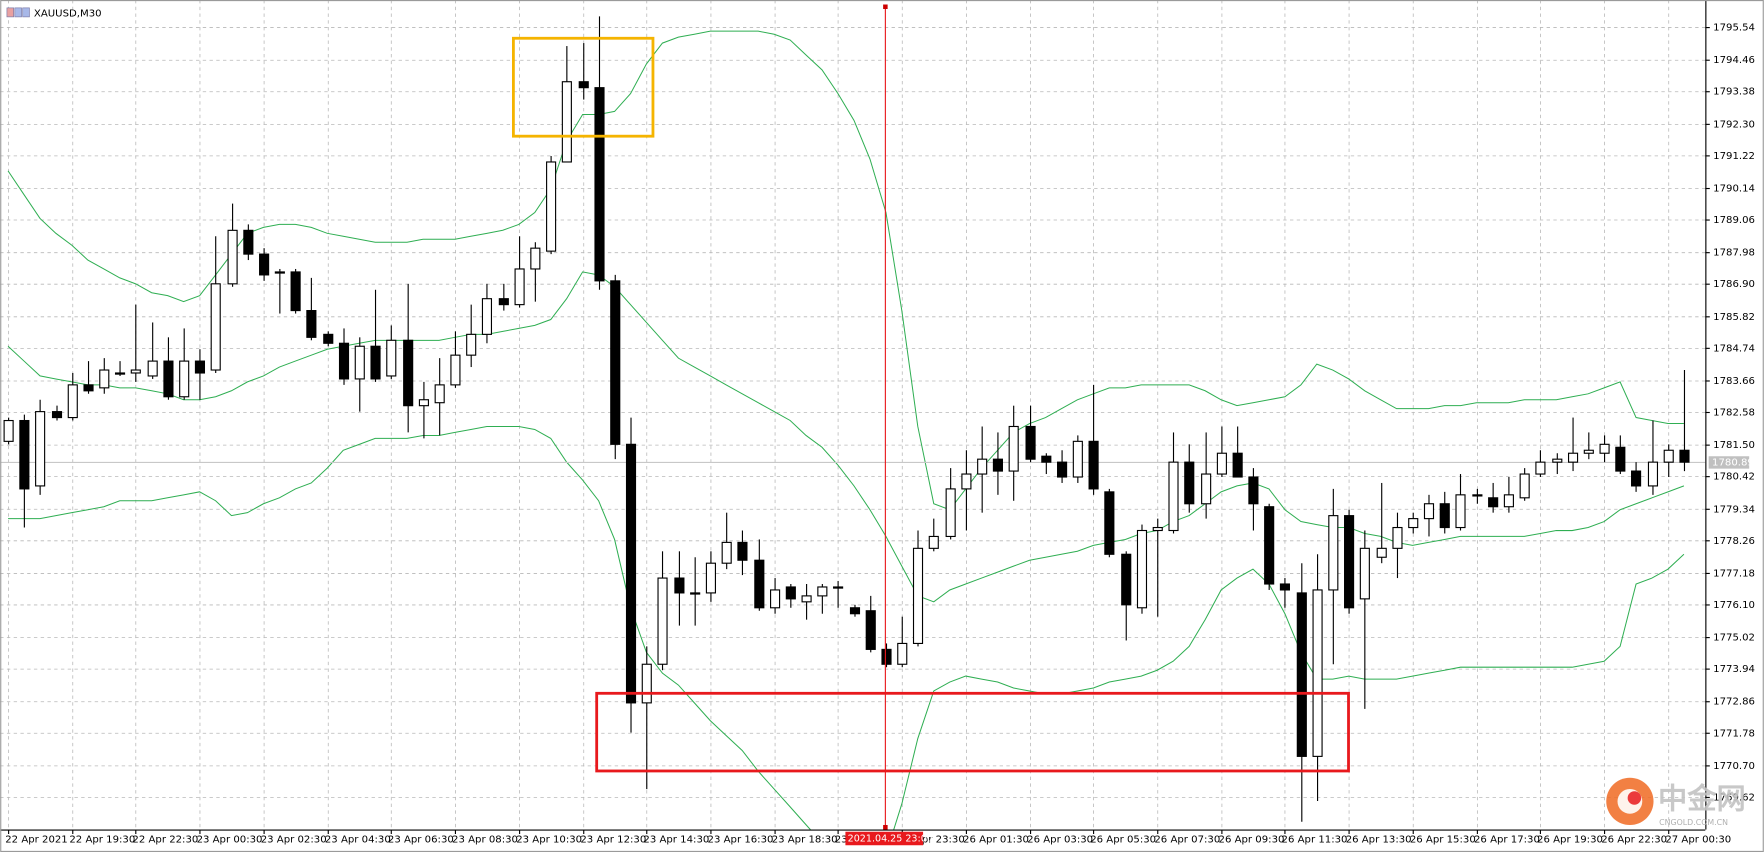 The image size is (1764, 852). I want to click on x-tick-label: 23 Apr 14:30, so click(676, 840).